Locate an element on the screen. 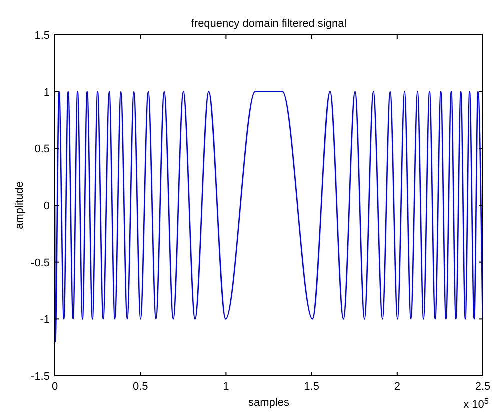 This screenshot has height=412, width=493. x-tick-label: 2.5 is located at coordinates (483, 387).